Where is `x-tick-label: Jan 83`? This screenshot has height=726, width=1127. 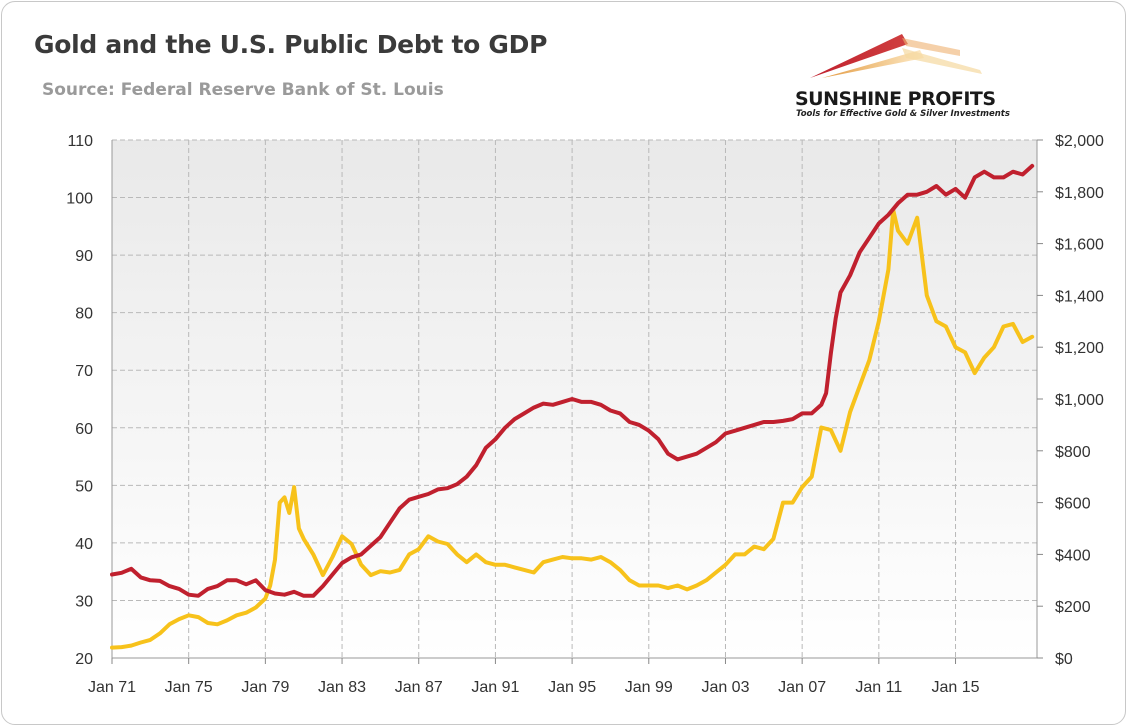 x-tick-label: Jan 83 is located at coordinates (342, 687).